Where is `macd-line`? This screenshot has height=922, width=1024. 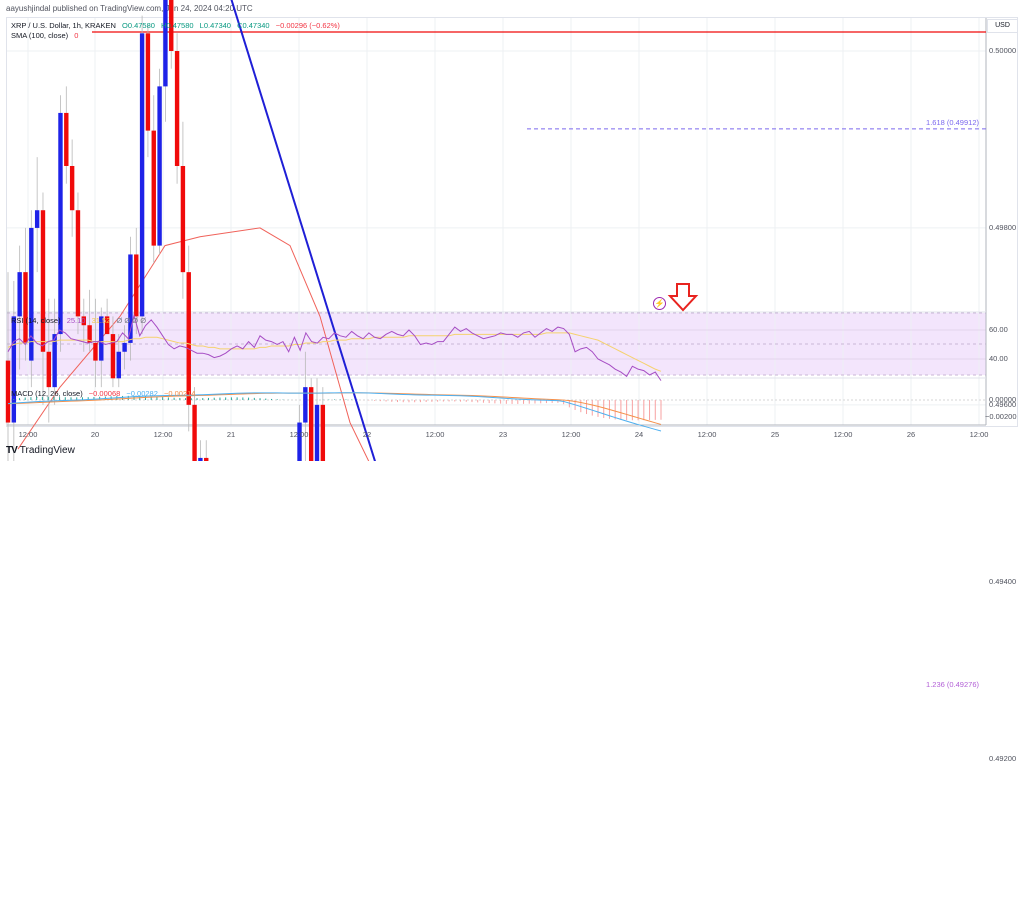 macd-line is located at coordinates (334, 412).